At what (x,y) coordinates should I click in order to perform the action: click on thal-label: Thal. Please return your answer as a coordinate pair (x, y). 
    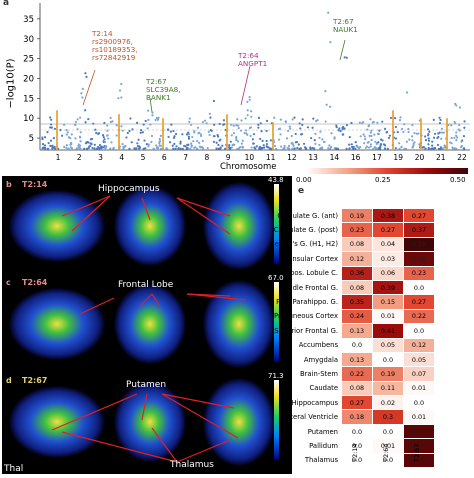
    Looking at the image, I should click on (14, 469).